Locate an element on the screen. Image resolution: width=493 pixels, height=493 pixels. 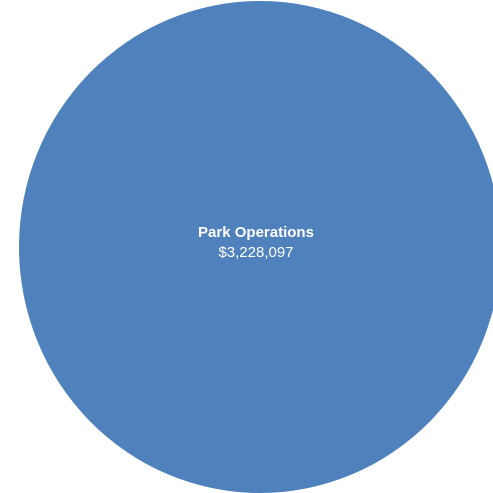
slice-category-label: Park Operations is located at coordinates (256, 232).